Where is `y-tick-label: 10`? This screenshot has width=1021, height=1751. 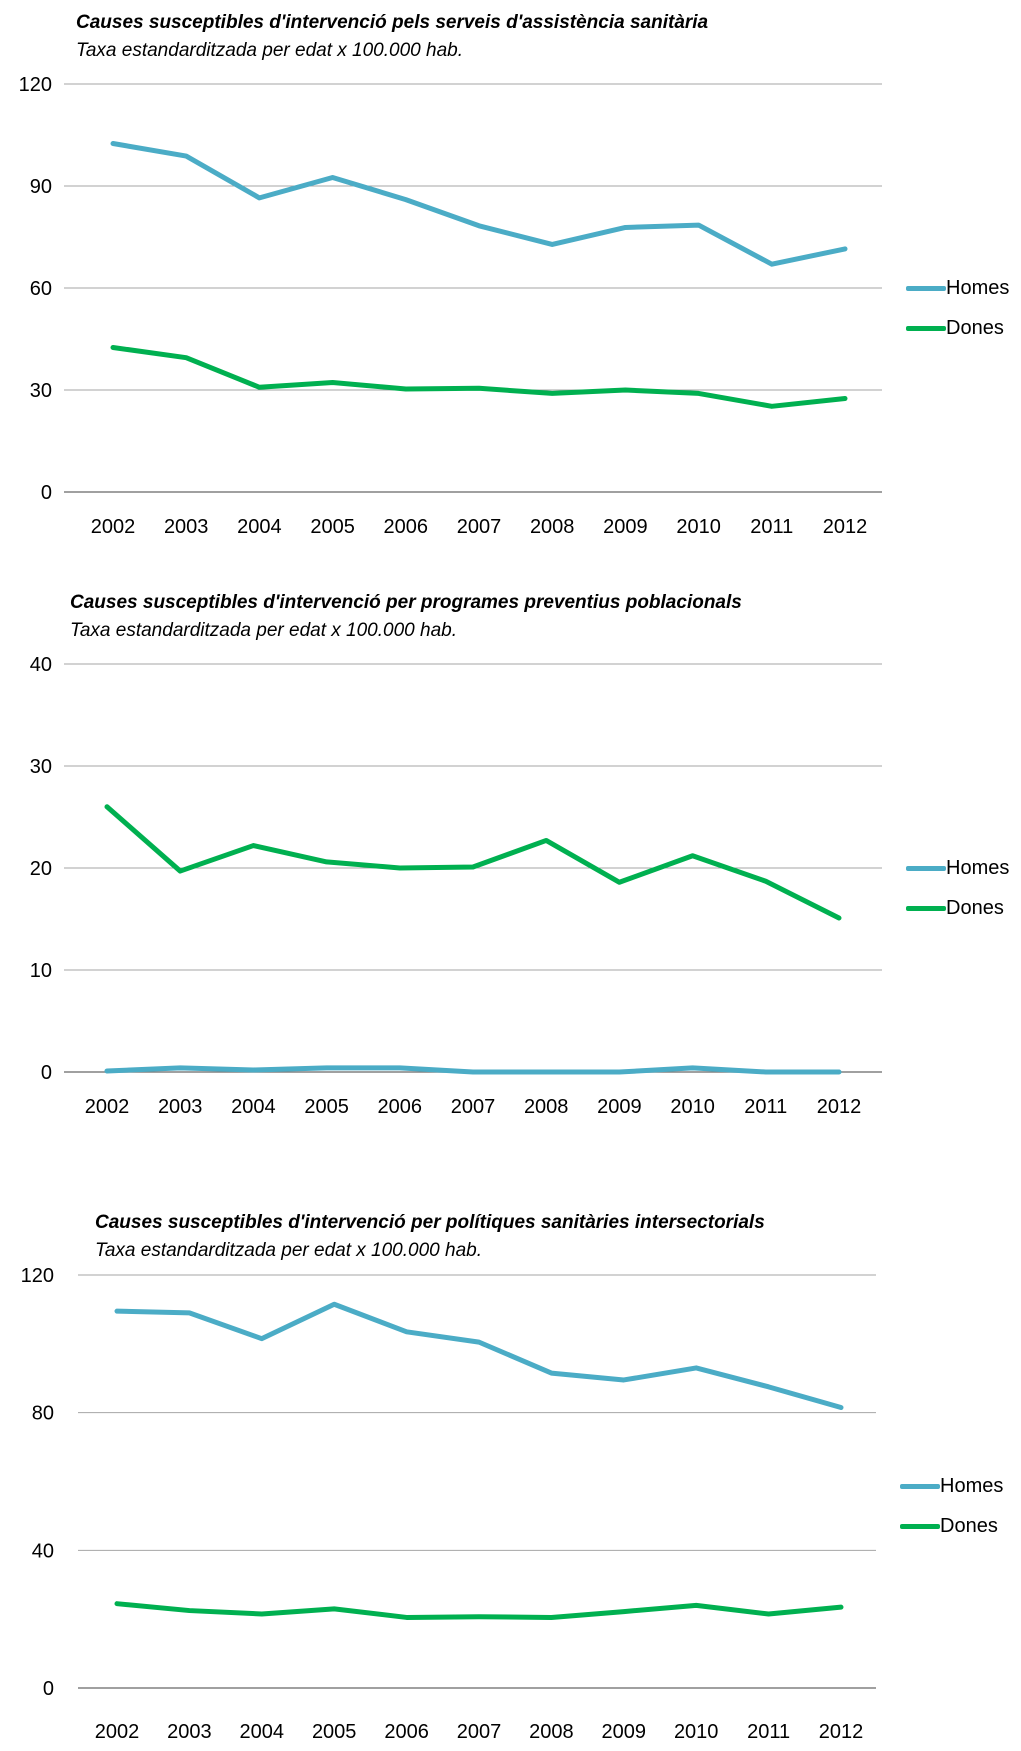
y-tick-label: 10 is located at coordinates (41, 971).